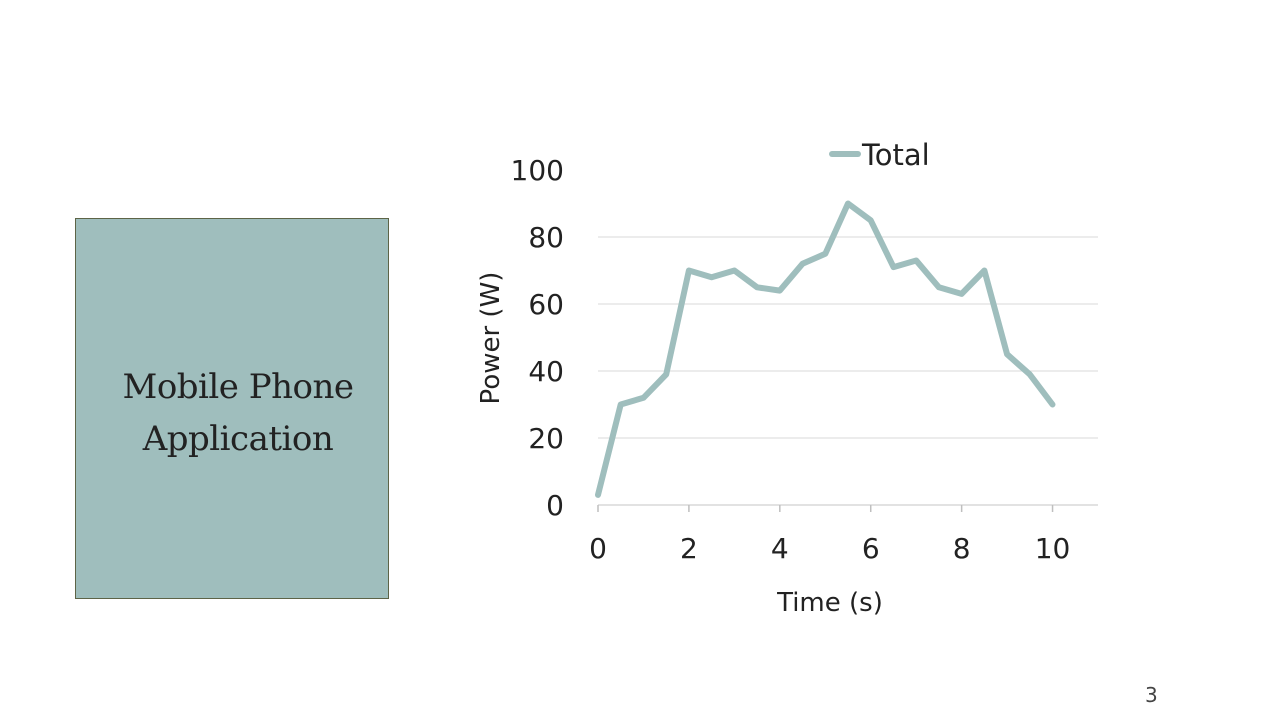 This screenshot has height=720, width=1280. I want to click on legend: Total, so click(879, 155).